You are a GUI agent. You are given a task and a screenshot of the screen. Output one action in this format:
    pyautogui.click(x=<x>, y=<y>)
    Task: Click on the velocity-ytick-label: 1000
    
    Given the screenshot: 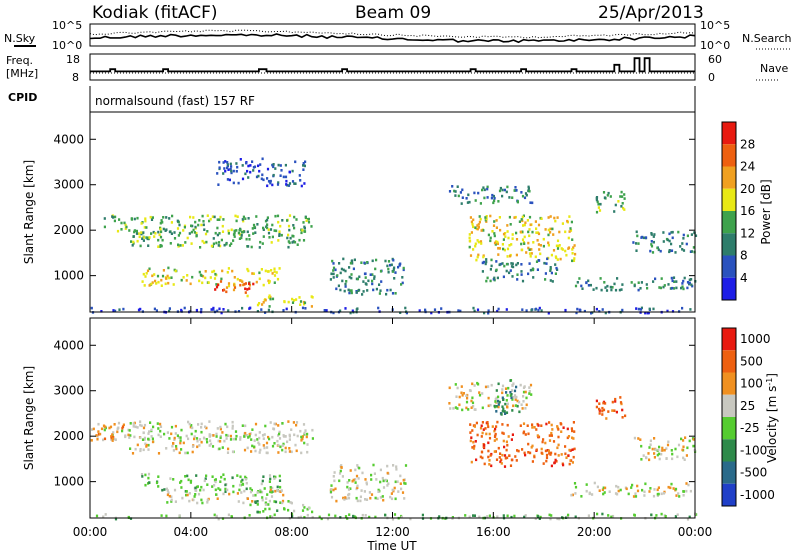 What is the action you would take?
    pyautogui.click(x=68, y=482)
    